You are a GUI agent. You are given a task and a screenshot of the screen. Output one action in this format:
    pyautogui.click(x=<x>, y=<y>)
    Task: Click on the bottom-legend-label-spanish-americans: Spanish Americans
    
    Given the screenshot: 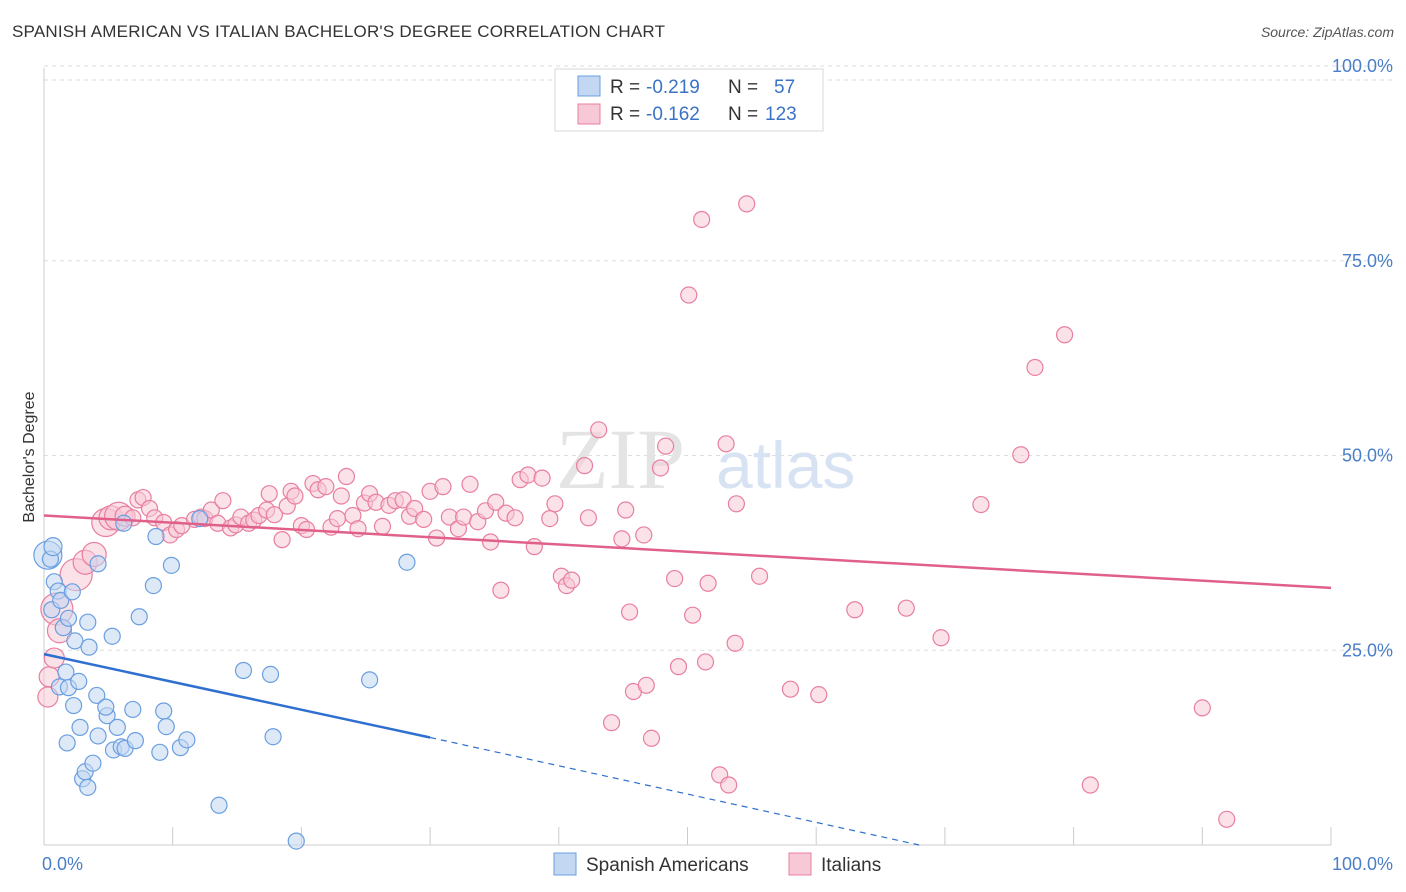 What is the action you would take?
    pyautogui.click(x=667, y=865)
    